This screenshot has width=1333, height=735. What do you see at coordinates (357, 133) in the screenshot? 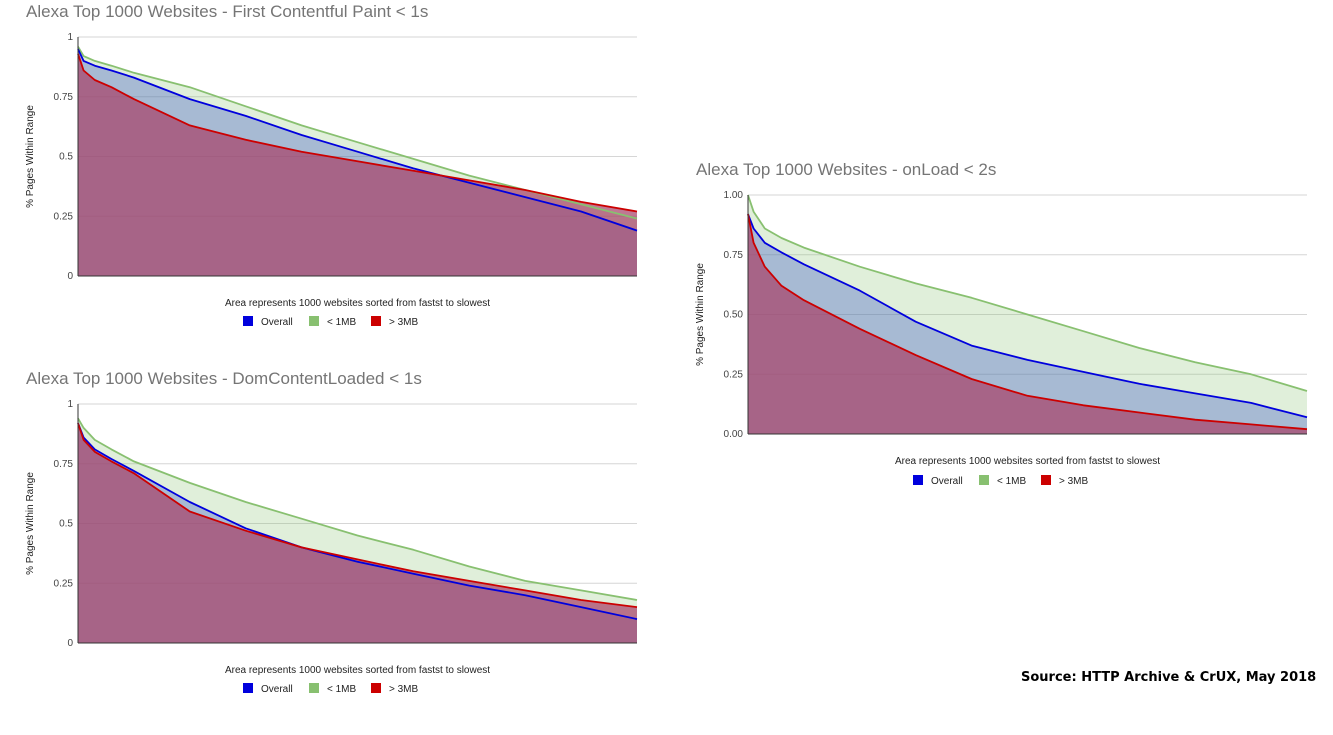
I see `chart-1-line-large` at bounding box center [357, 133].